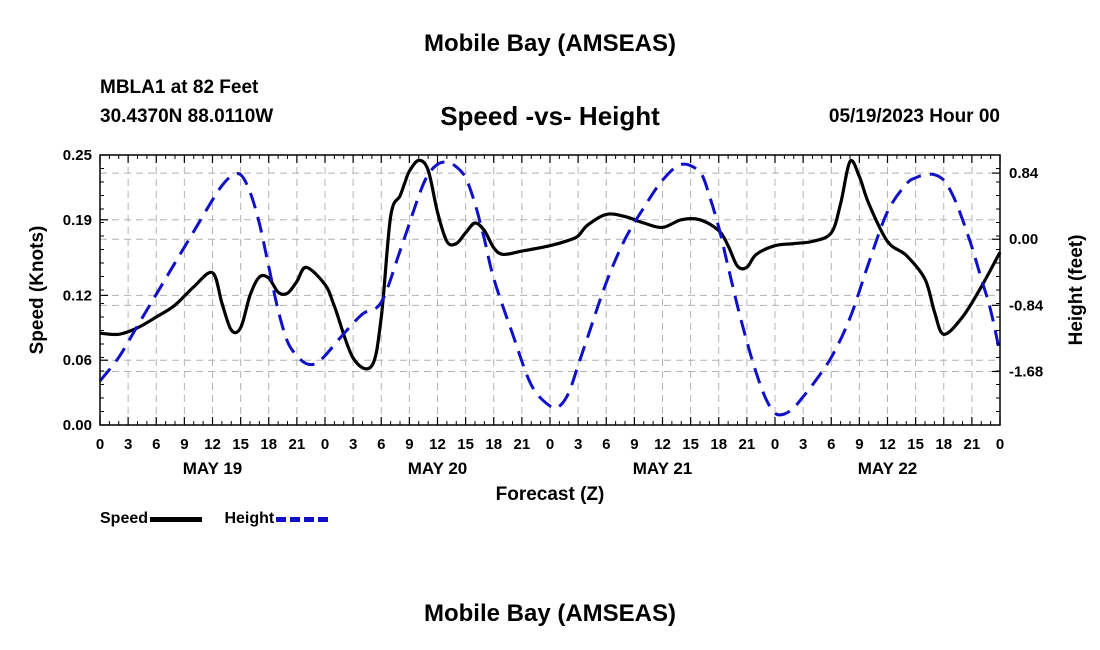  I want to click on legend-item-height: Height, so click(276, 519).